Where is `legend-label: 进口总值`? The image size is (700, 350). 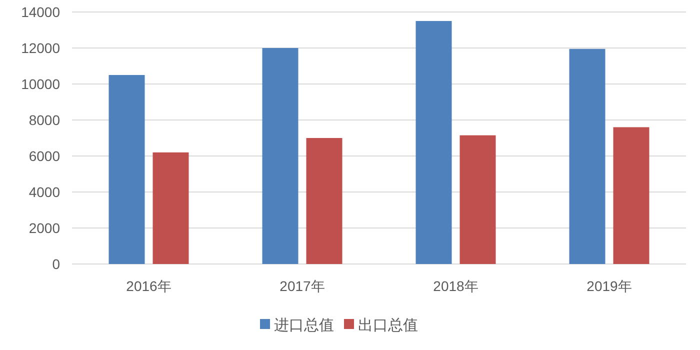 legend-label: 进口总值 is located at coordinates (304, 325).